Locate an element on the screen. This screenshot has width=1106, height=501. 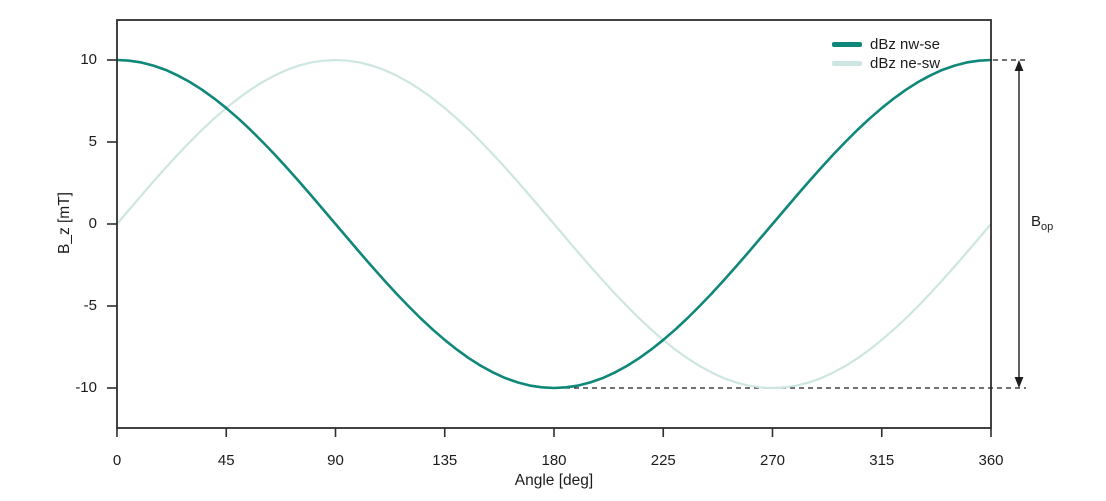
legend-label-nw-se: dBz nw-se is located at coordinates (905, 44).